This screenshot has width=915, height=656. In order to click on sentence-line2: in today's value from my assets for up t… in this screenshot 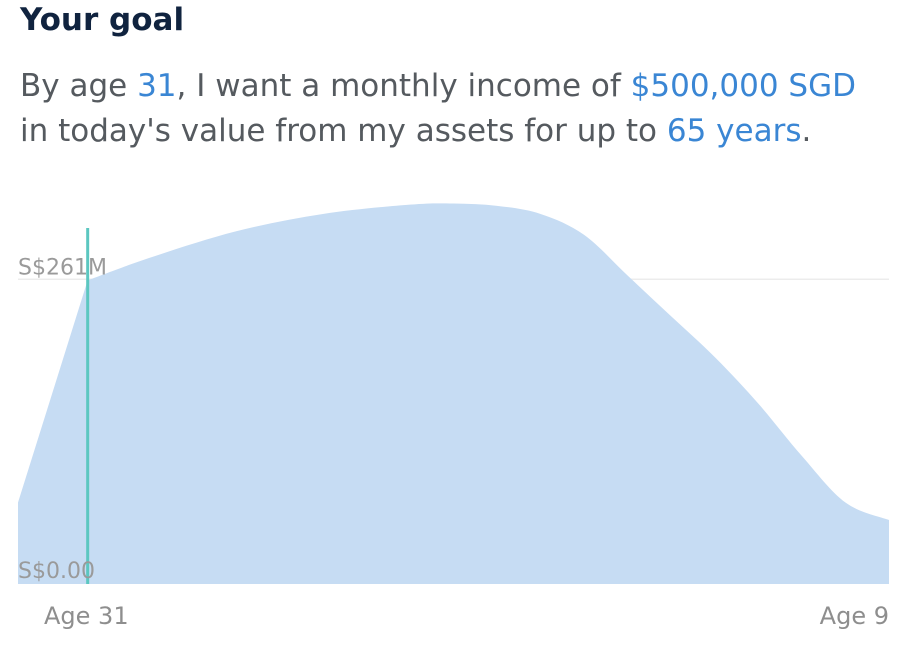, I will do `click(343, 131)`.